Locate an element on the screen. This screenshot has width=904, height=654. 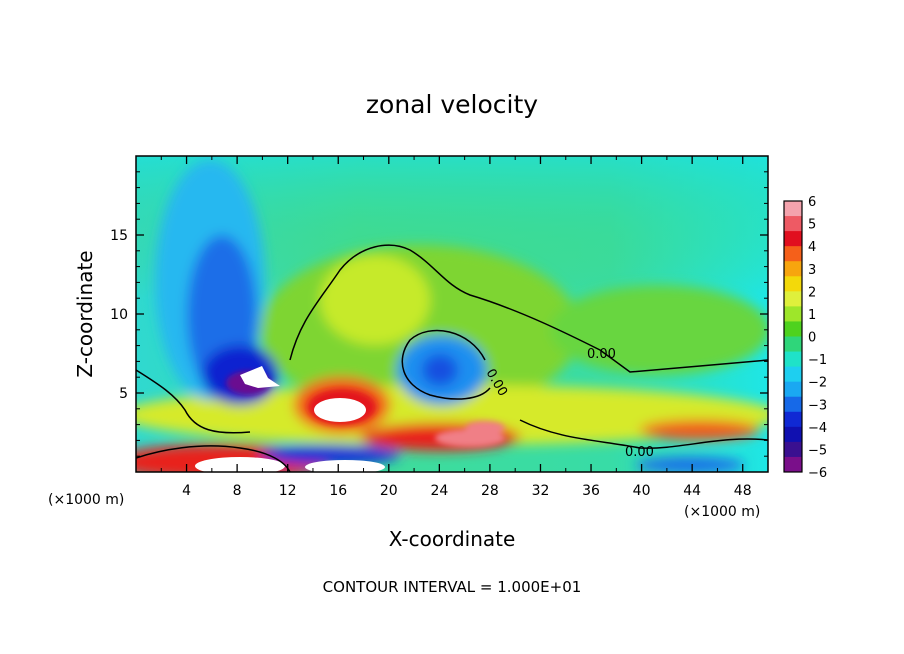
contour-upper is located at coordinates (528, 308).